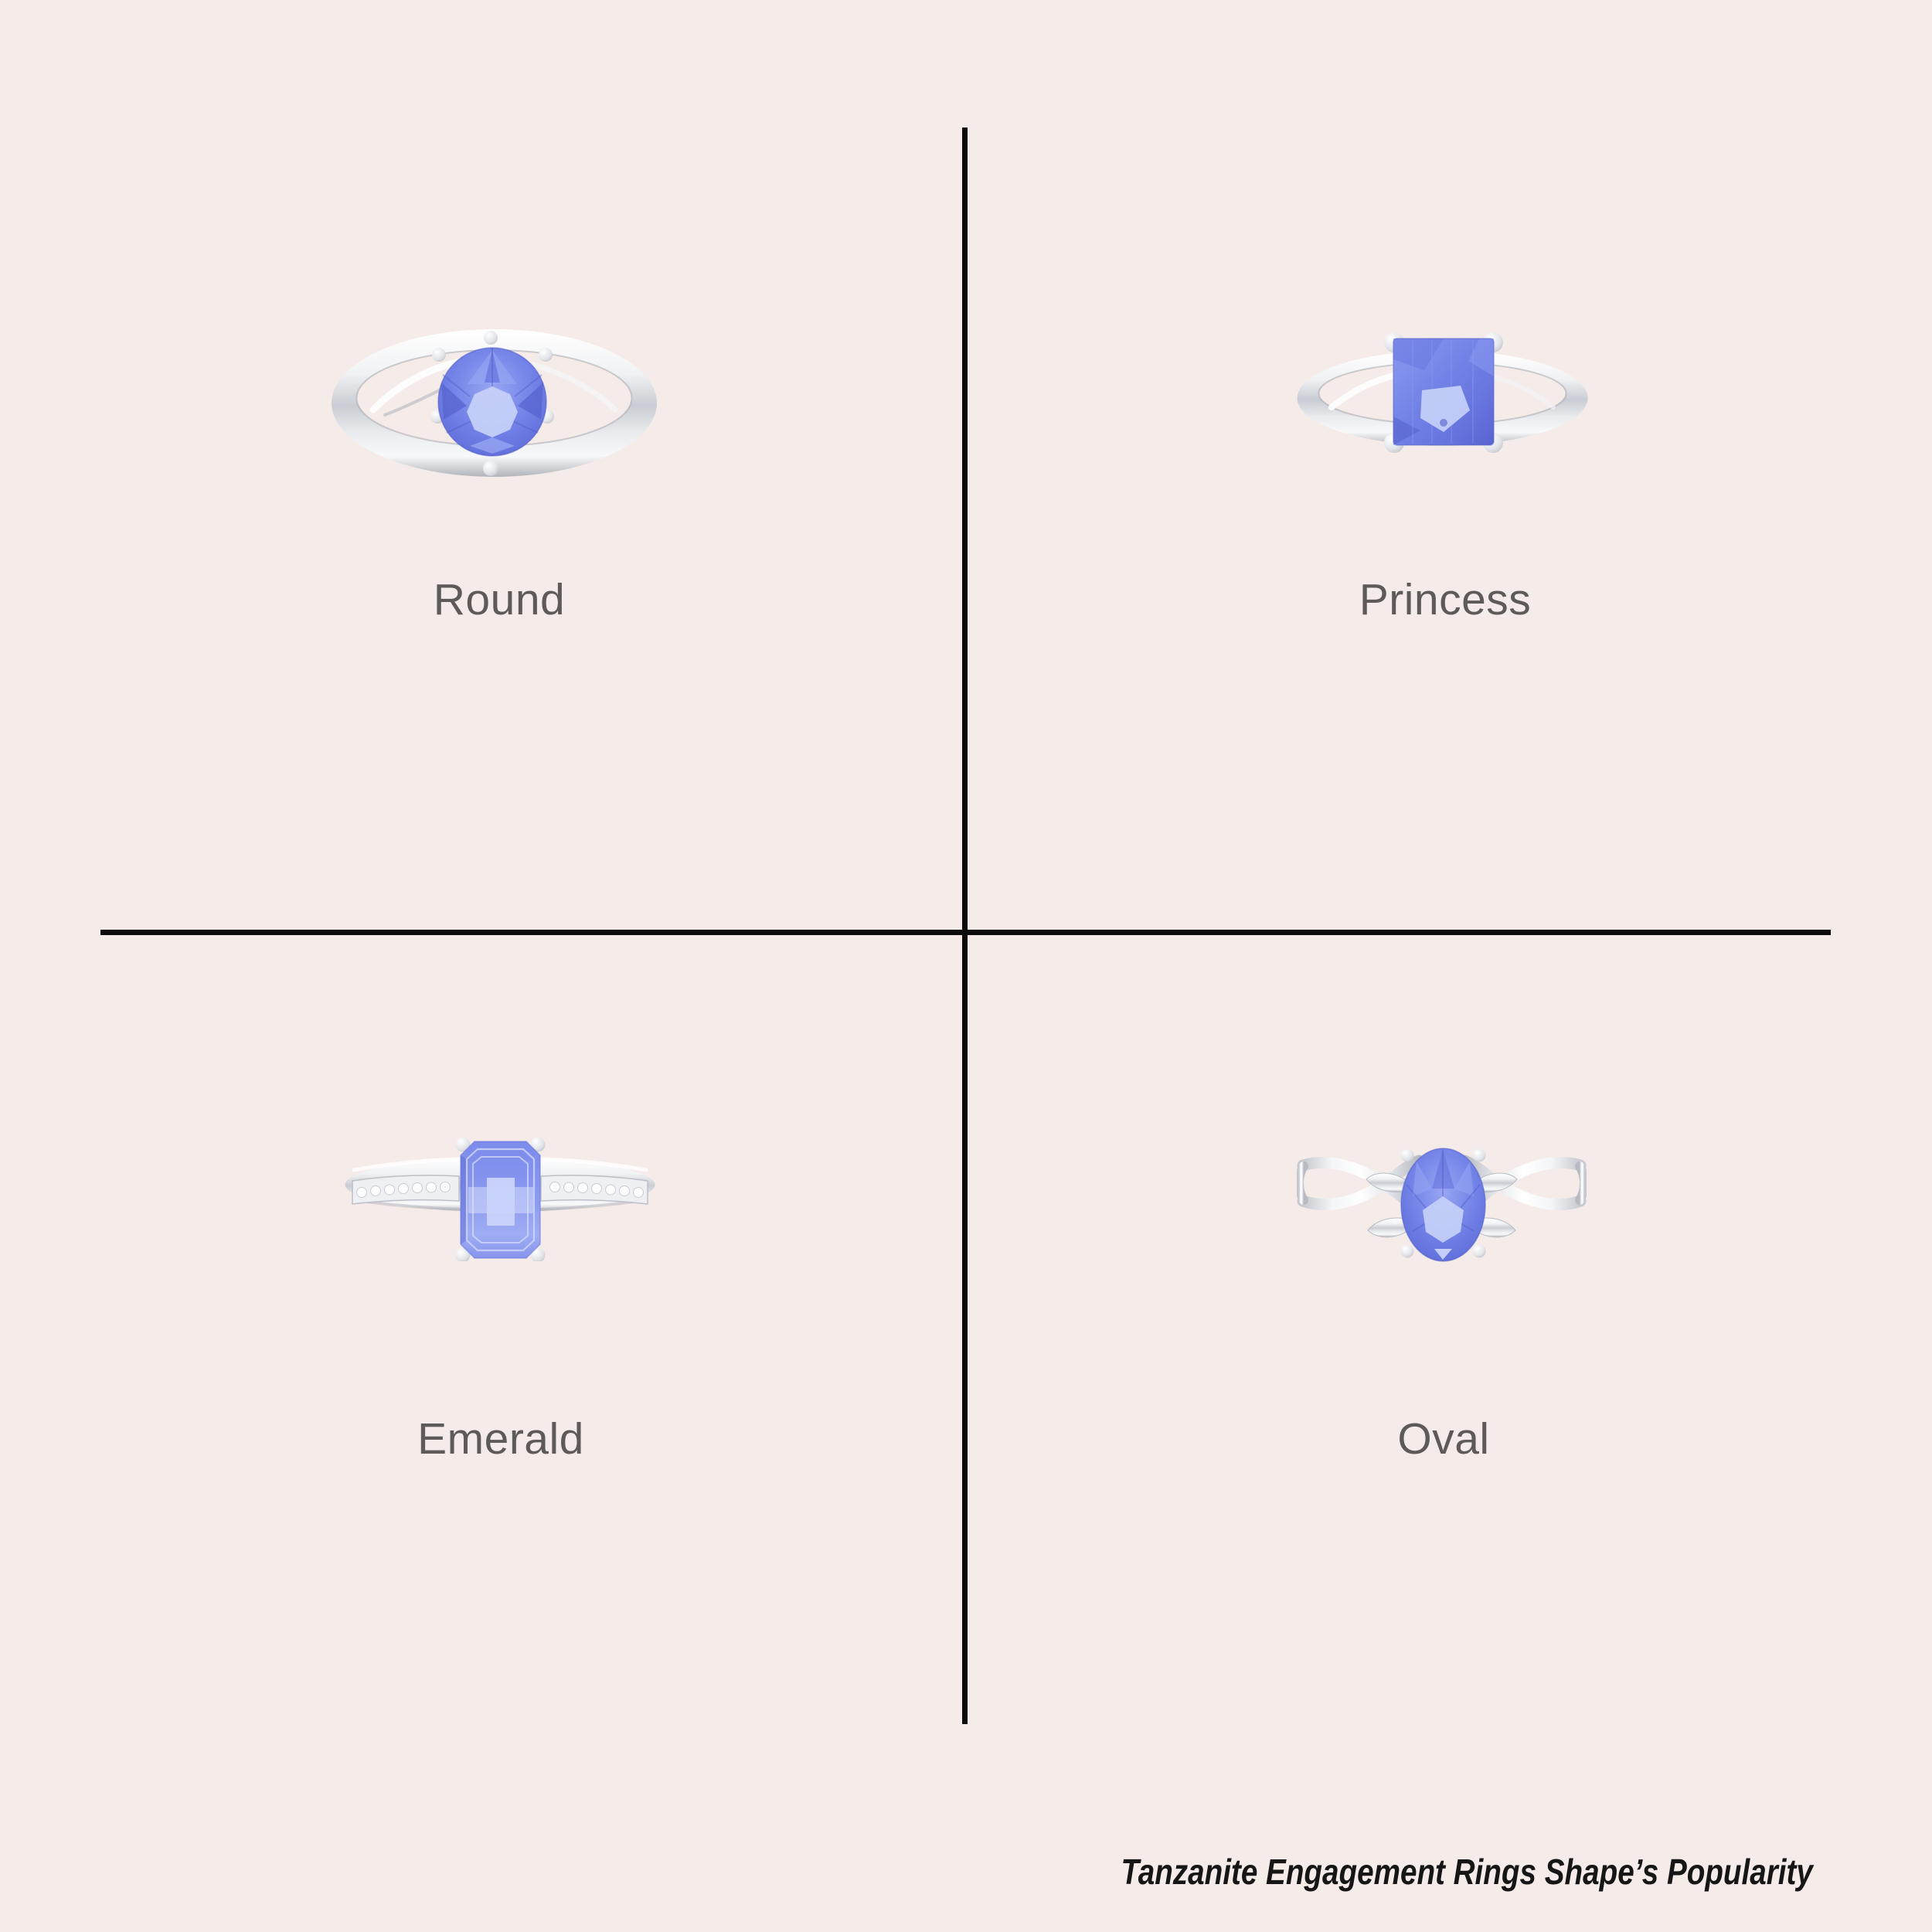 This screenshot has height=1932, width=1932. Describe the element at coordinates (1444, 1439) in the screenshot. I see `quadrant-label-oval: Oval` at that location.